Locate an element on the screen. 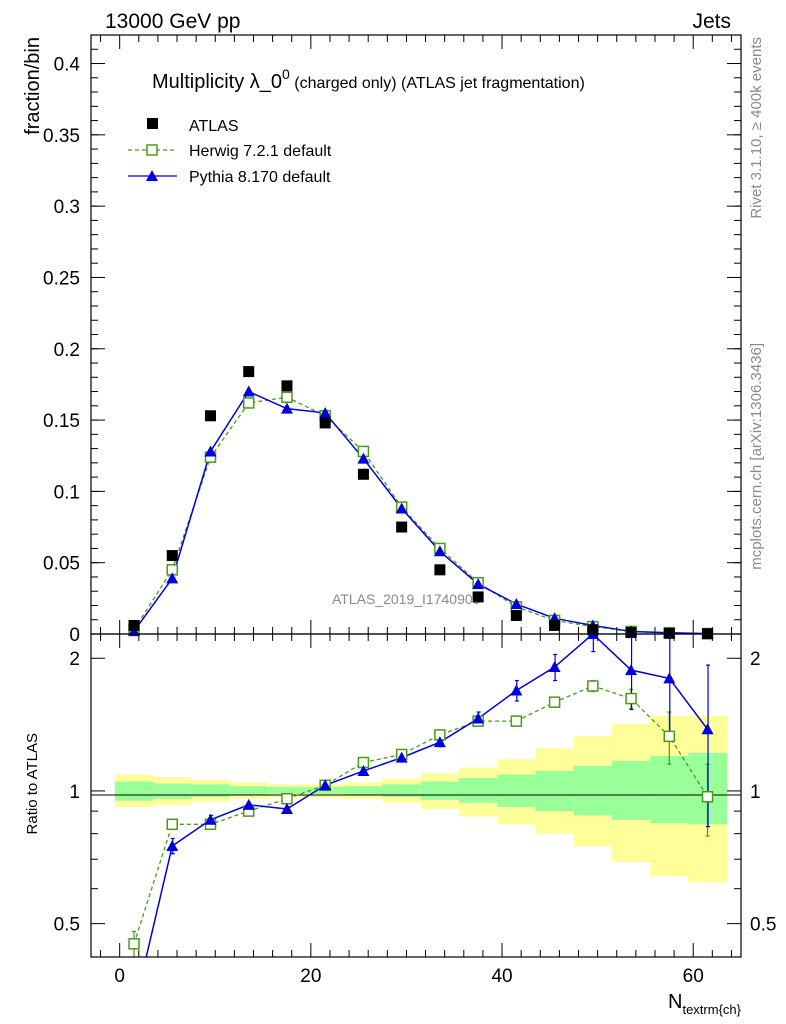 The width and height of the screenshot is (786, 1024). ratio-y-tick-label: 1 is located at coordinates (74, 792).